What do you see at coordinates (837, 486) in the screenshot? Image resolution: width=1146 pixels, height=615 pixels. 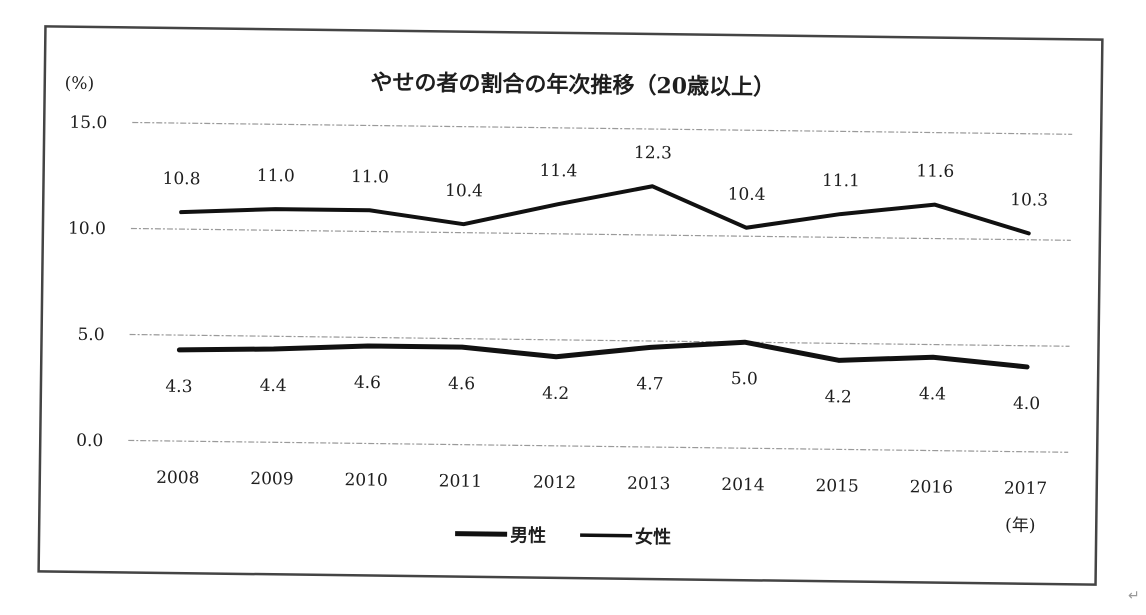 I see `x-tick-label: 2015` at bounding box center [837, 486].